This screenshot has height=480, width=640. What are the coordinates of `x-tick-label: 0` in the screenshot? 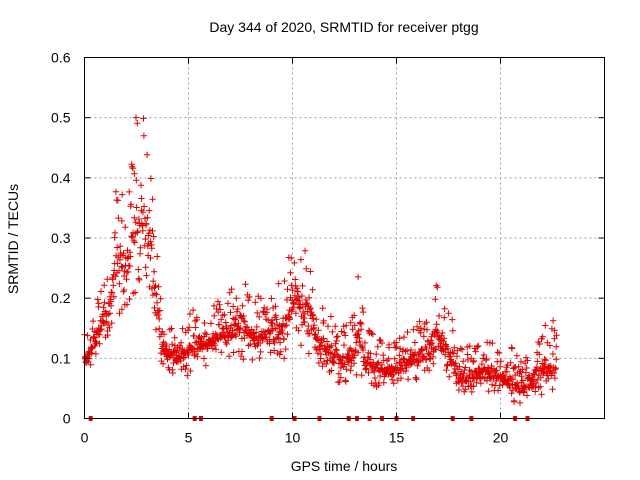 It's located at (85, 438).